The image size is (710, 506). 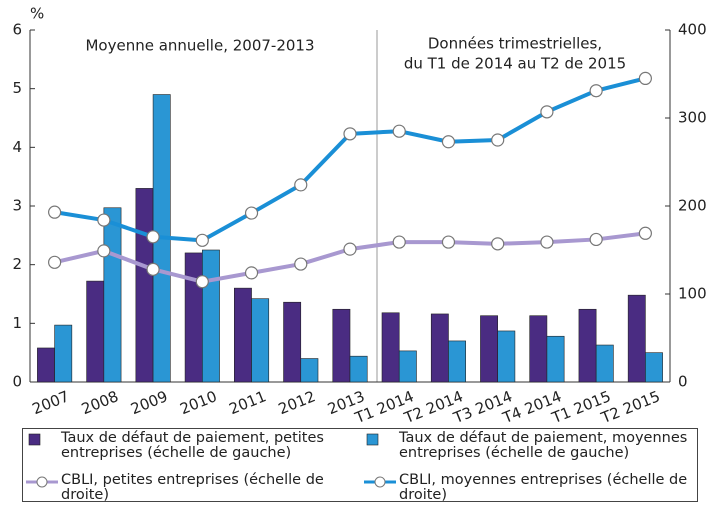 I want to click on annotation: Moyenne annuelle, 2007-2013, so click(x=199, y=46).